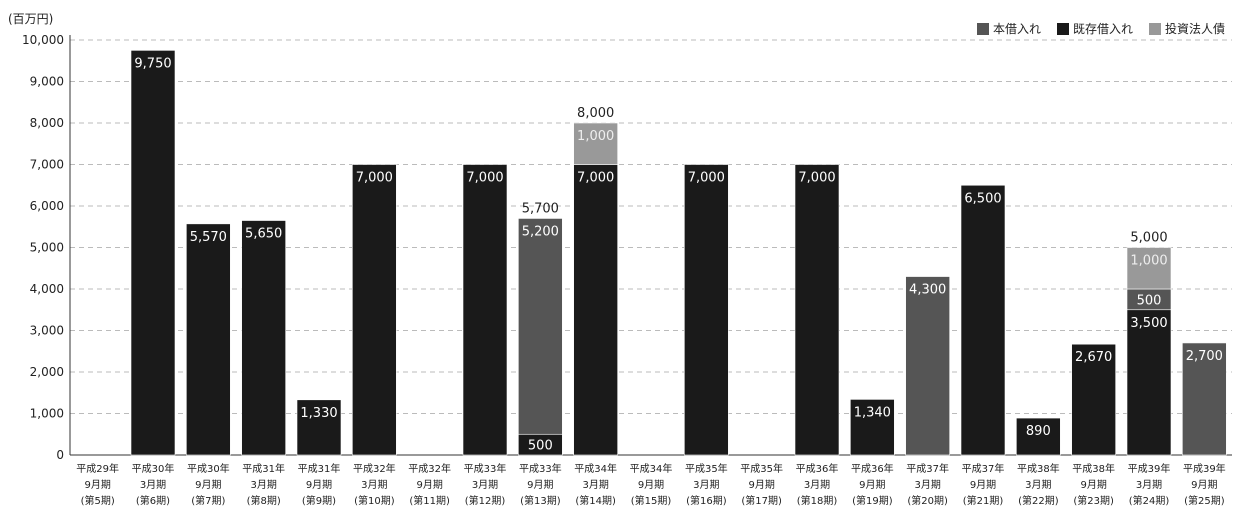 This screenshot has height=519, width=1235. What do you see at coordinates (706, 500) in the screenshot?
I see `x-tick-label: (第16期)` at bounding box center [706, 500].